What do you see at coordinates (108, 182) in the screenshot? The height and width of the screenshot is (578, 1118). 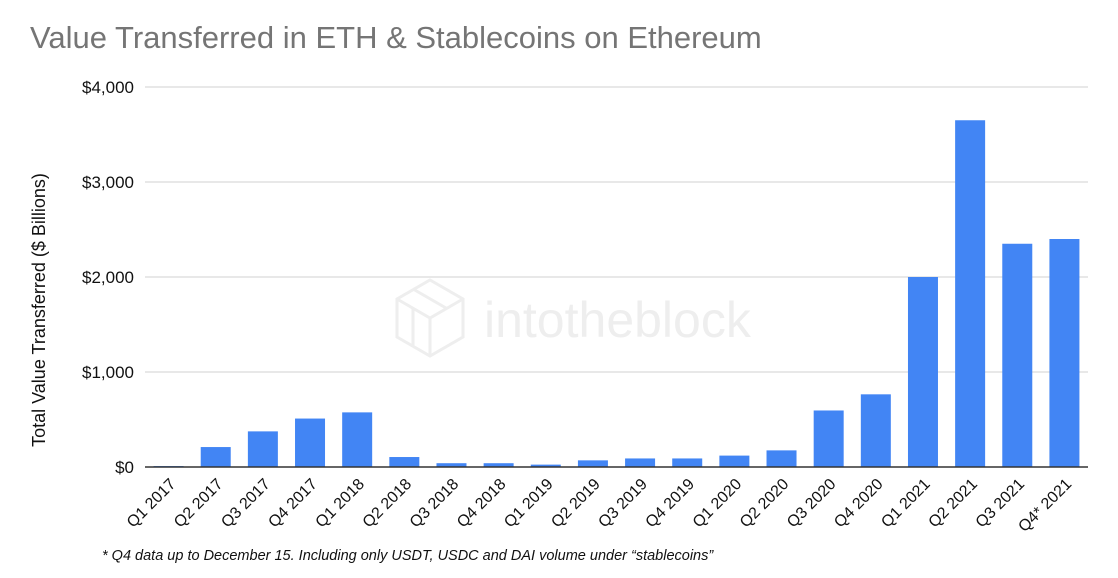 I see `y-tick-label: $3,000` at bounding box center [108, 182].